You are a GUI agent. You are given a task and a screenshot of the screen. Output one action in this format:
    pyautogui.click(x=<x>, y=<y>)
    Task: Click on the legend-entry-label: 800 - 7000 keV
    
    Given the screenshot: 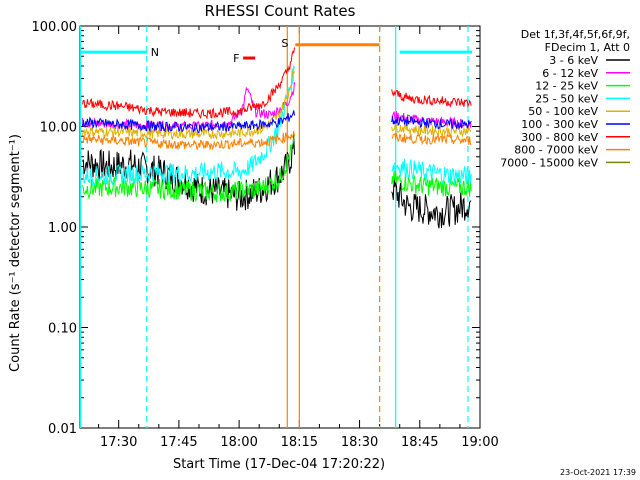 What is the action you would take?
    pyautogui.click(x=556, y=150)
    